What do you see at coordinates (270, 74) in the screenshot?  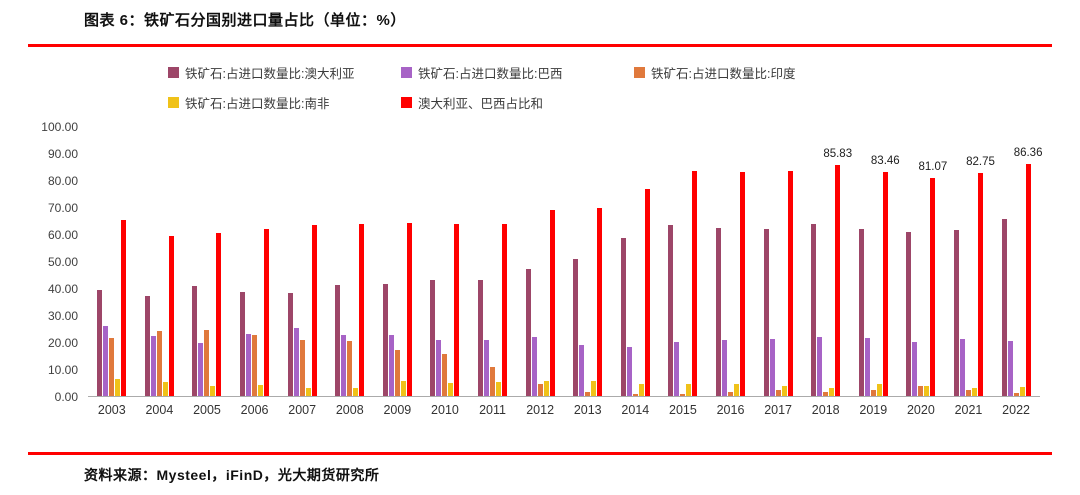 I see `legend-label: 铁矿石:占进口数量比:澳大利亚` at bounding box center [270, 74].